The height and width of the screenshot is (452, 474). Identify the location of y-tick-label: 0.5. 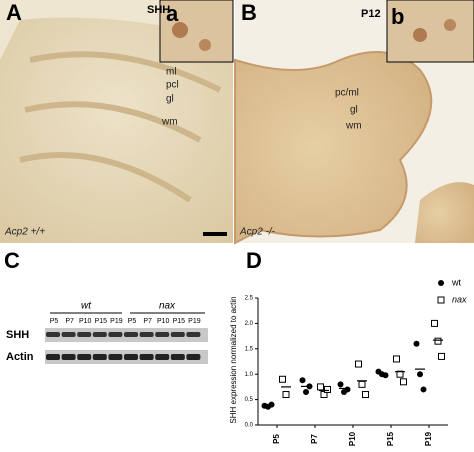
(249, 400).